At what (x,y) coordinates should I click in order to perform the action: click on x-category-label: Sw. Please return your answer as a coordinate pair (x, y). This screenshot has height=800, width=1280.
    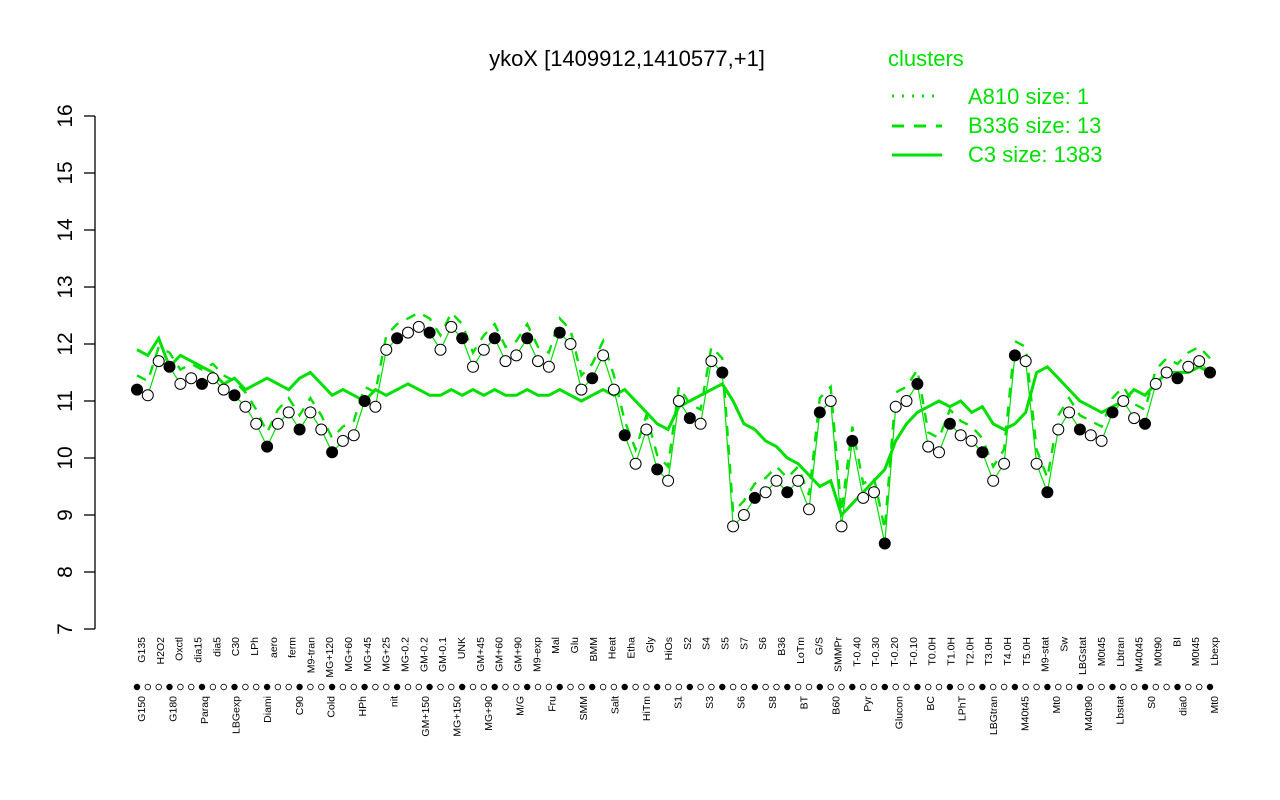
    Looking at the image, I should click on (1064, 644).